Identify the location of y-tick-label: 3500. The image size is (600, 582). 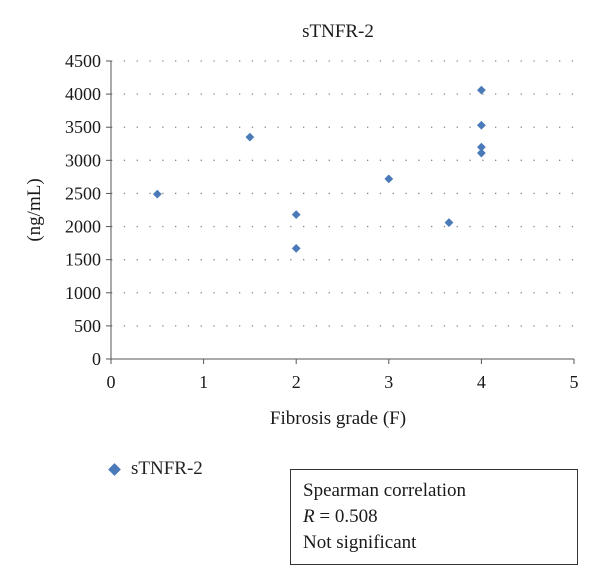
(83, 127).